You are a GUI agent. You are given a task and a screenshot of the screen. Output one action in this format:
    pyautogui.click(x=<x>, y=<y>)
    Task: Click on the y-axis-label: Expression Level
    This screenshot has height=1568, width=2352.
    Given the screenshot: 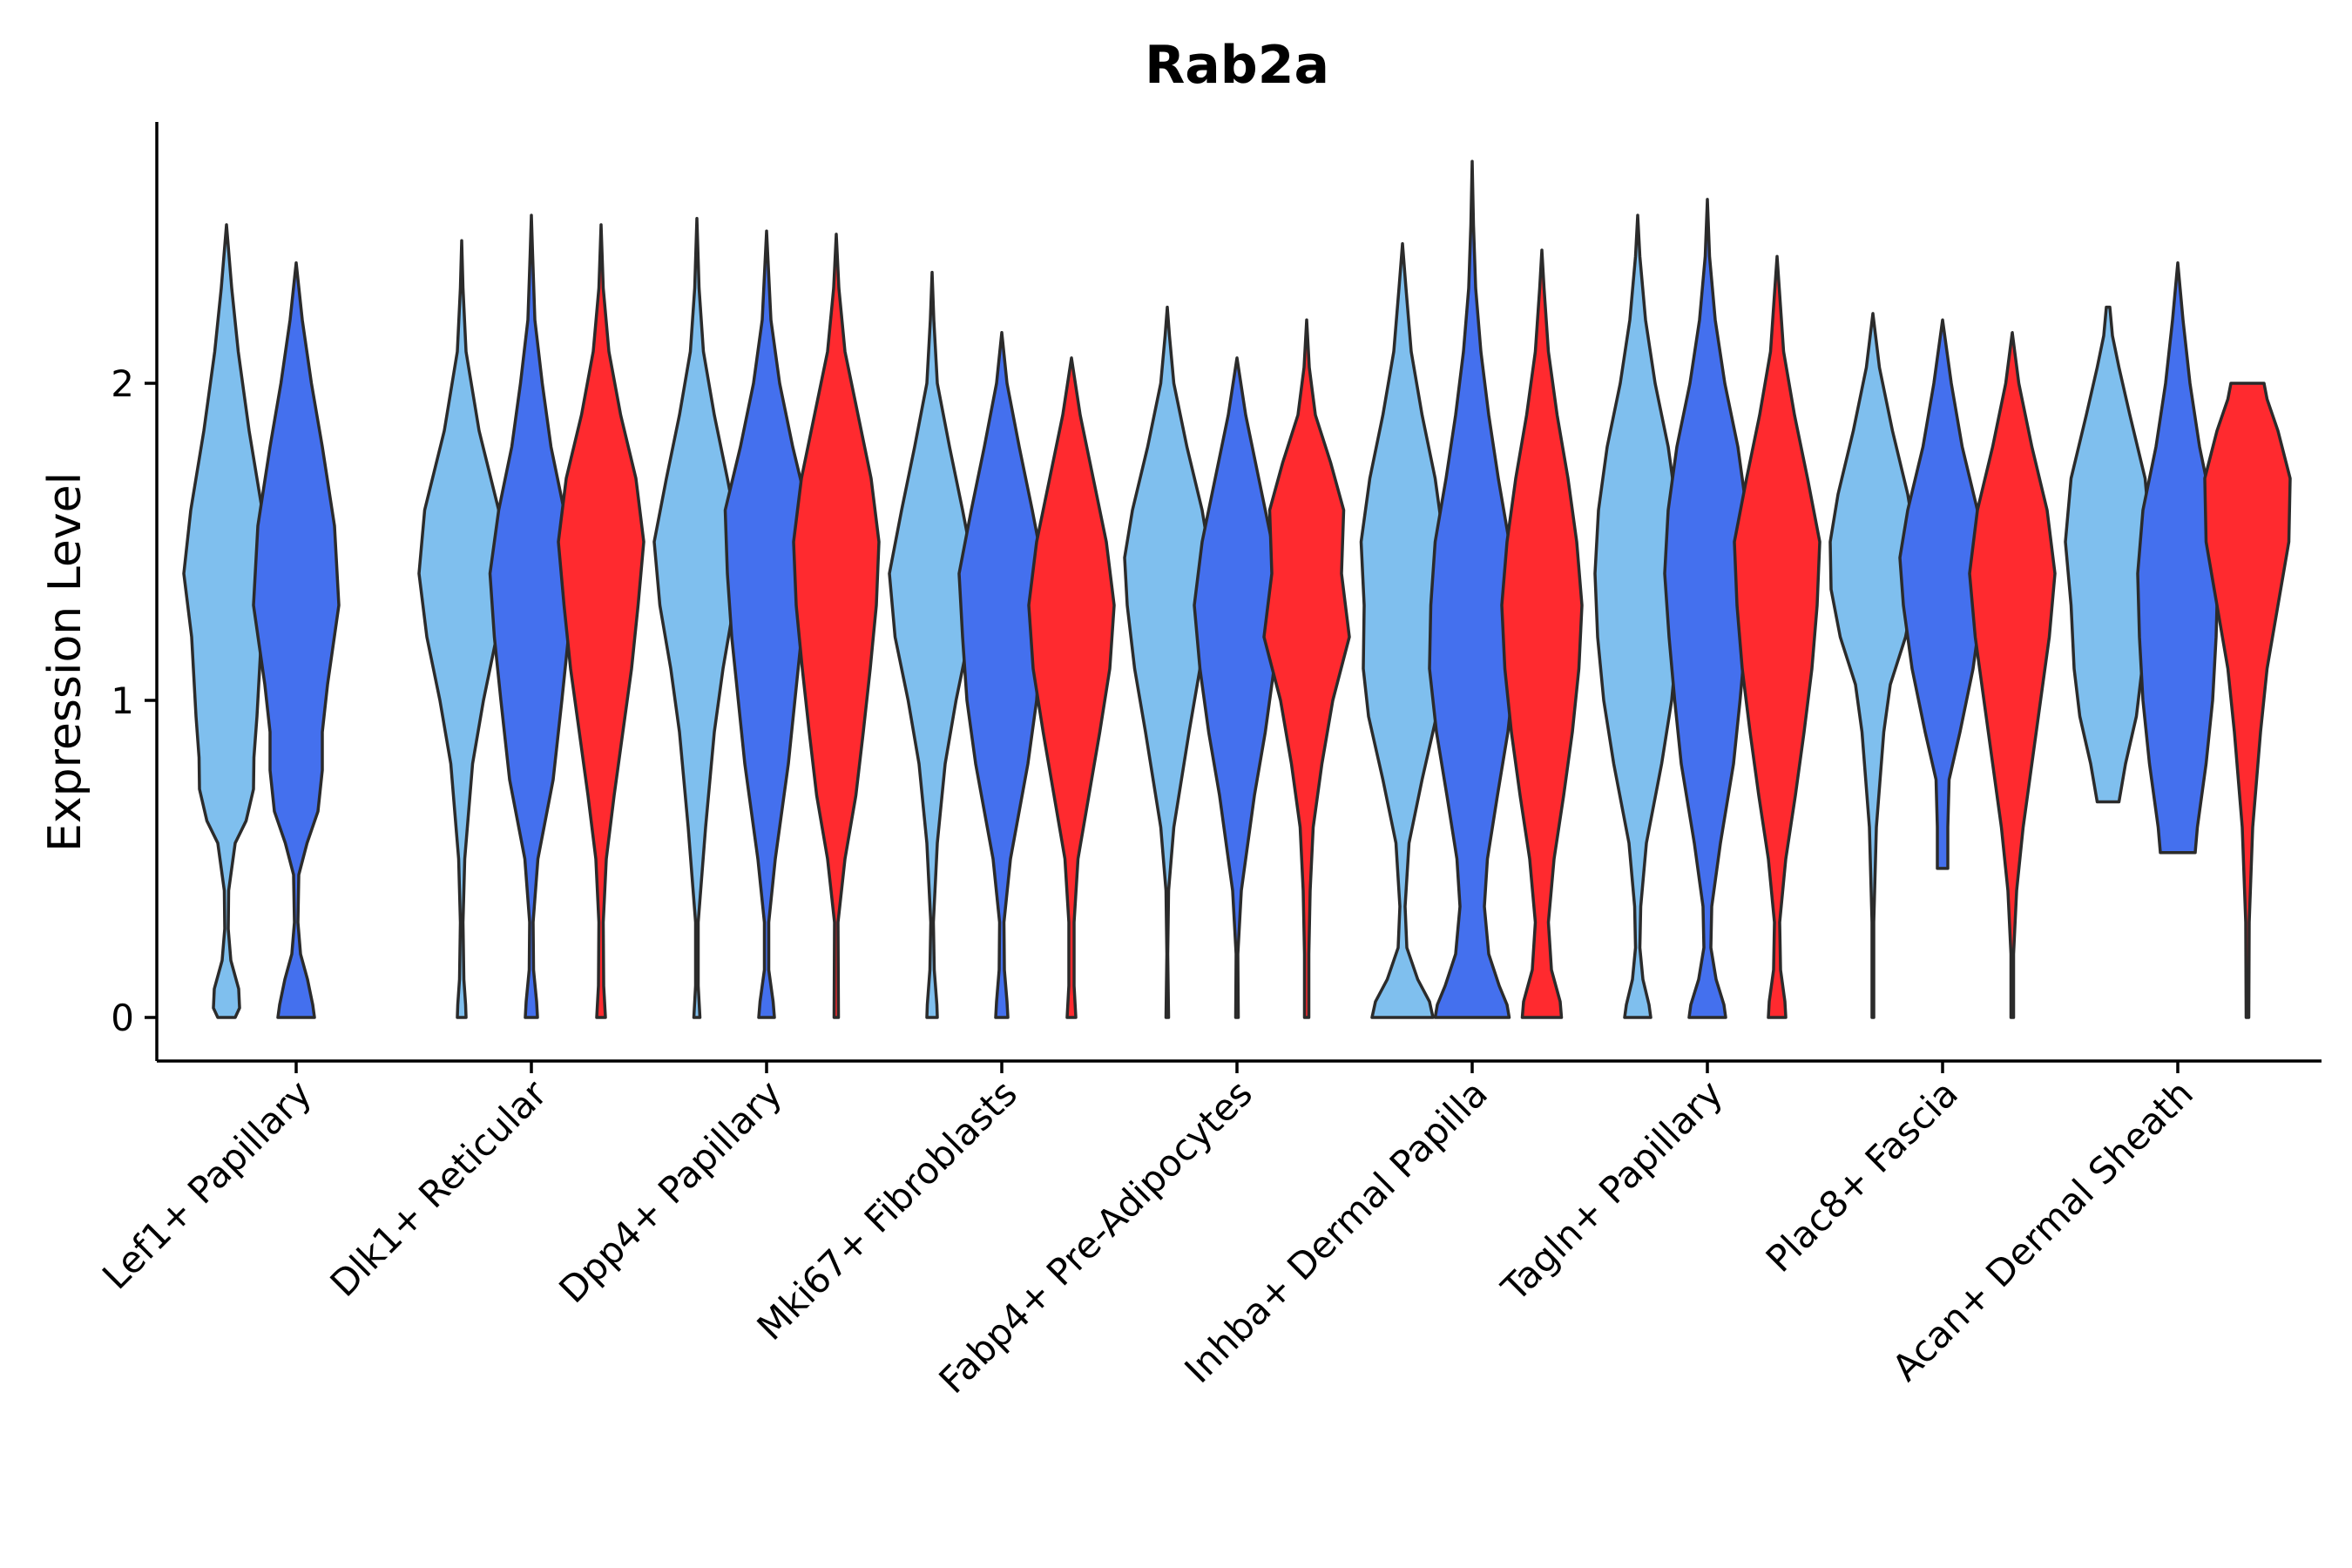 What is the action you would take?
    pyautogui.click(x=65, y=662)
    